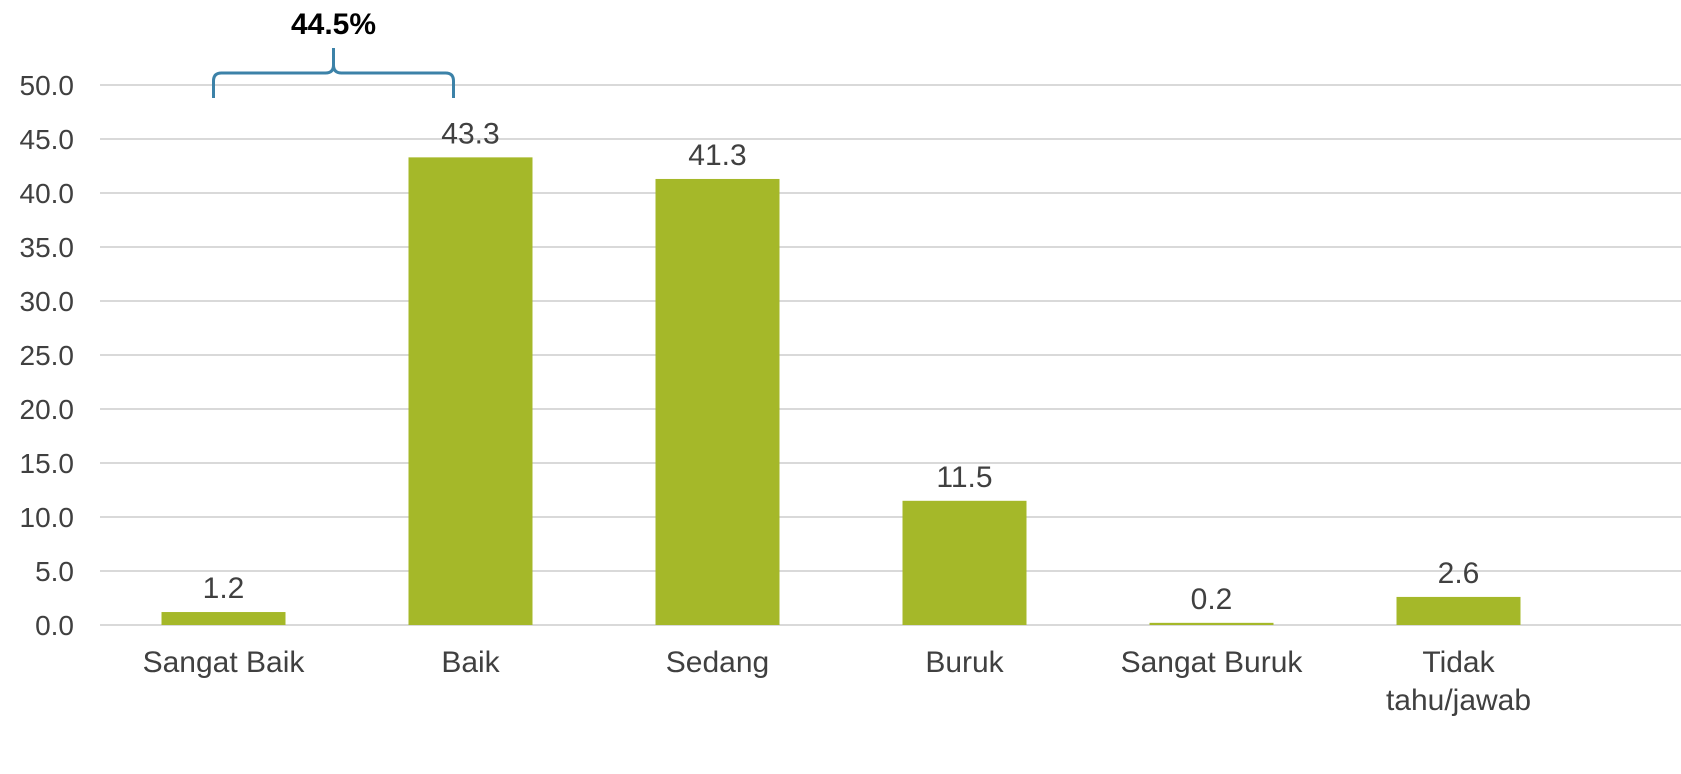 The image size is (1681, 774). I want to click on data-label: 41.3, so click(717, 155).